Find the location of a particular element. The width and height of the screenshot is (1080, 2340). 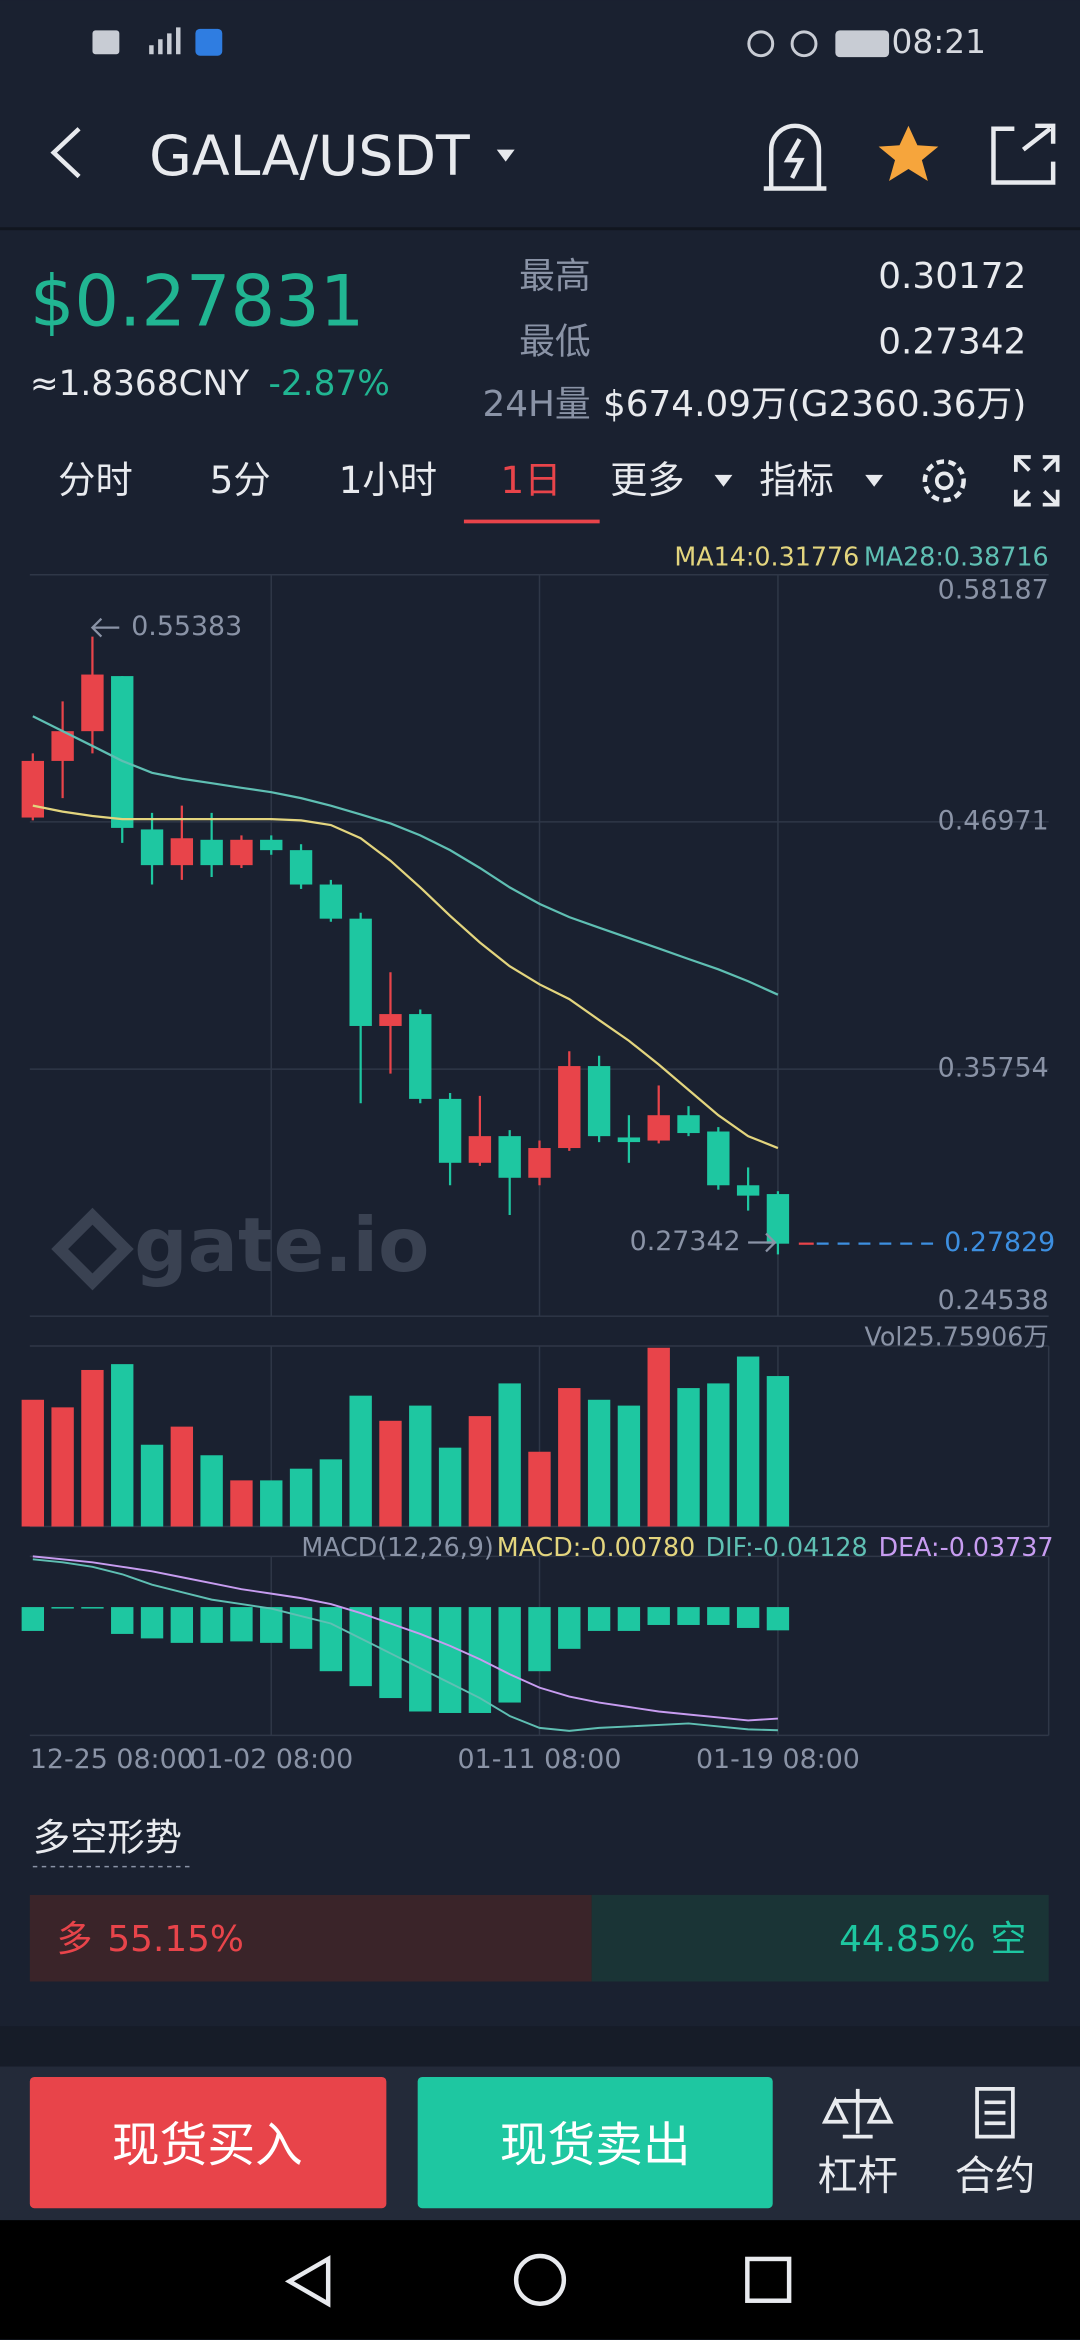

action-bar: 现货买入 现货卖出 杠杆 合约 is located at coordinates (540, 2143).